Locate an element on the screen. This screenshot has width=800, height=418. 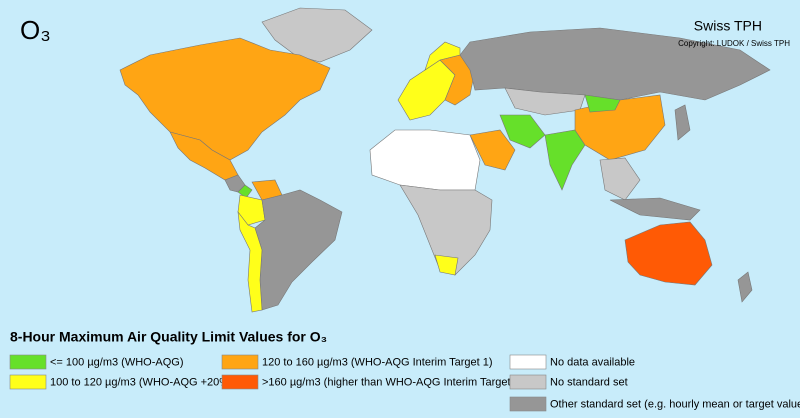
legend-label: No data available is located at coordinates (592, 362).